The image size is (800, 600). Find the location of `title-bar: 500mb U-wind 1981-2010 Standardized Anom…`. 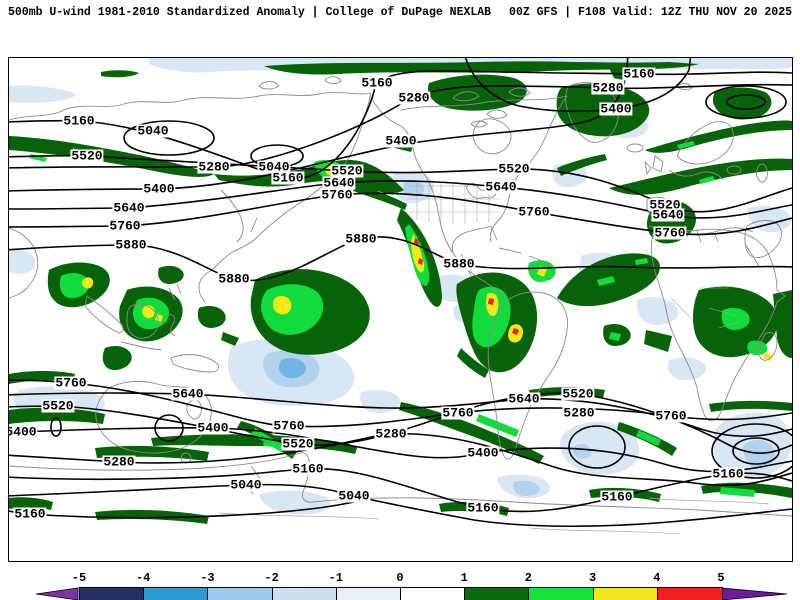

title-bar: 500mb U-wind 1981-2010 Standardized Anom… is located at coordinates (400, 12).